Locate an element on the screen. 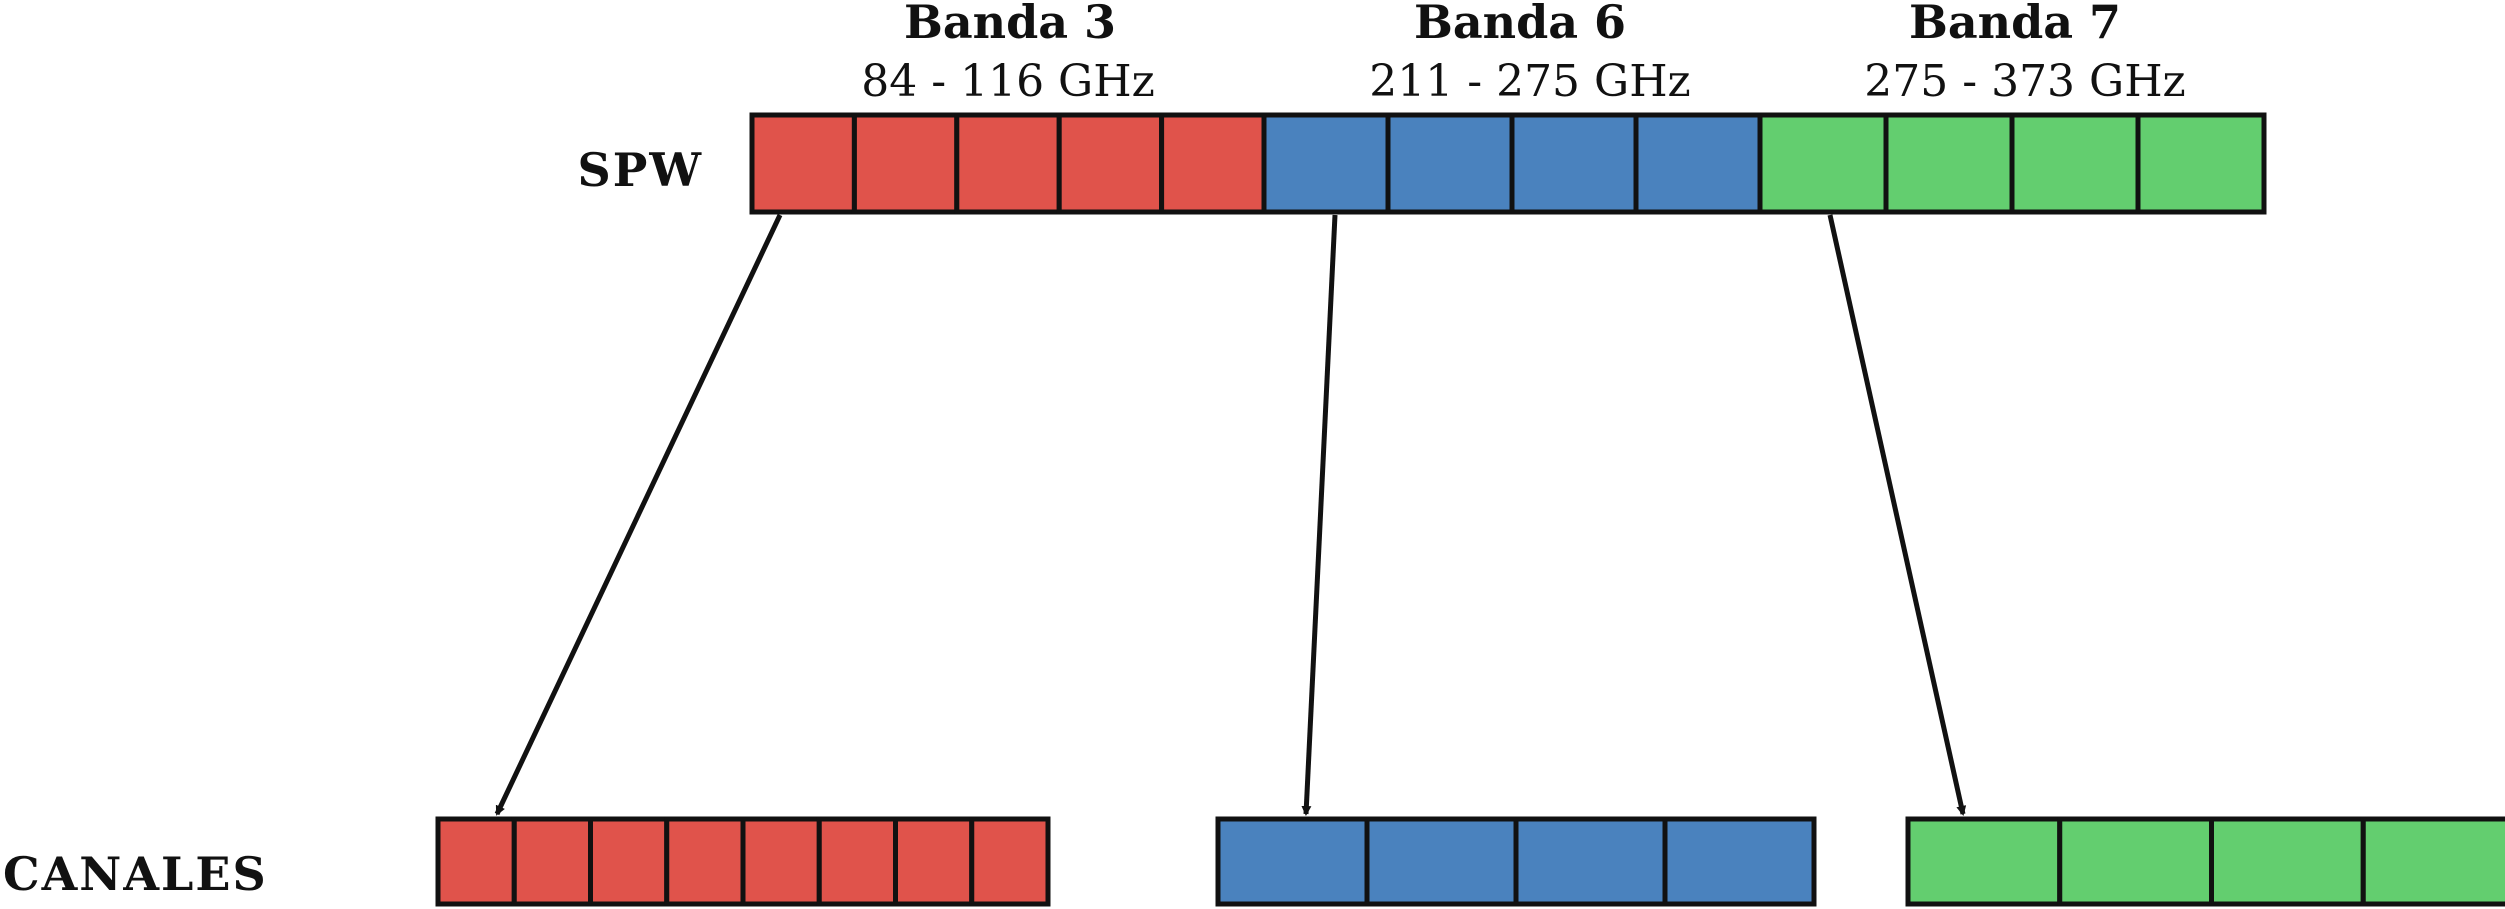  band-6-range: 211 - 275 GHz is located at coordinates (1530, 81).